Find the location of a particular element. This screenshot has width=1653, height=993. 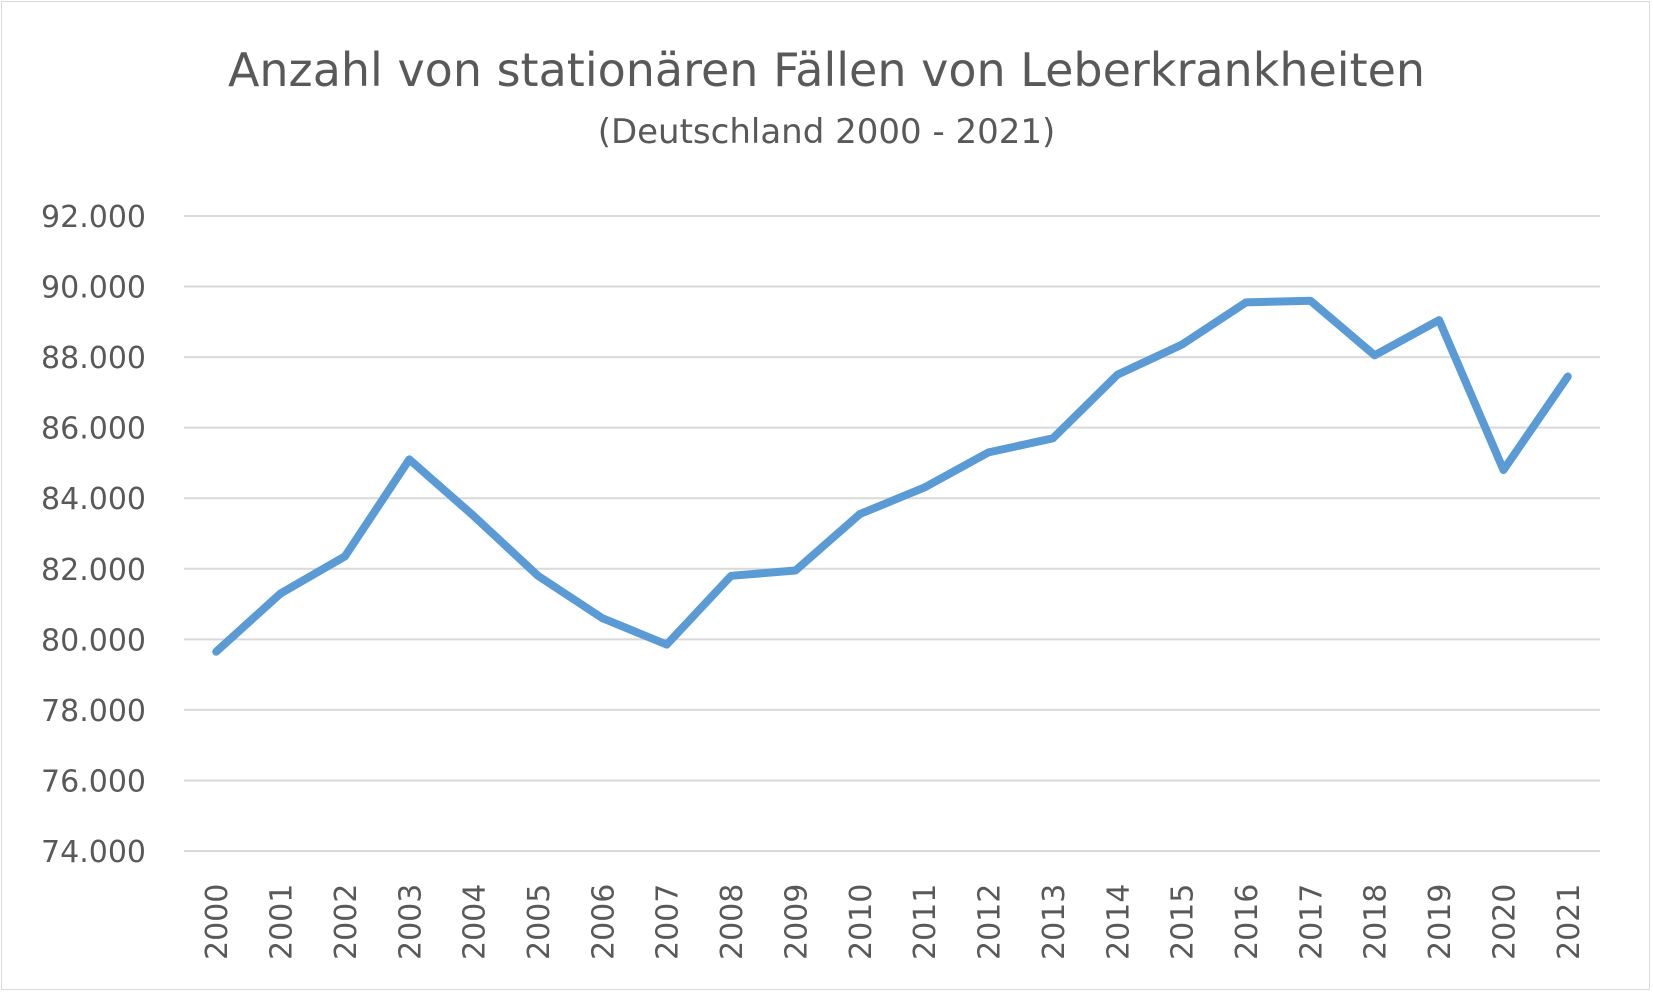

x-tick-label: 2004 is located at coordinates (475, 922).